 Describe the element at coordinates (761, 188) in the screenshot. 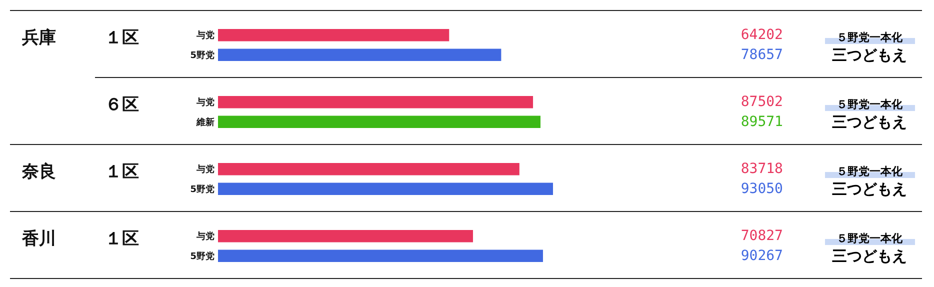

I see `data-label: 93050` at that location.